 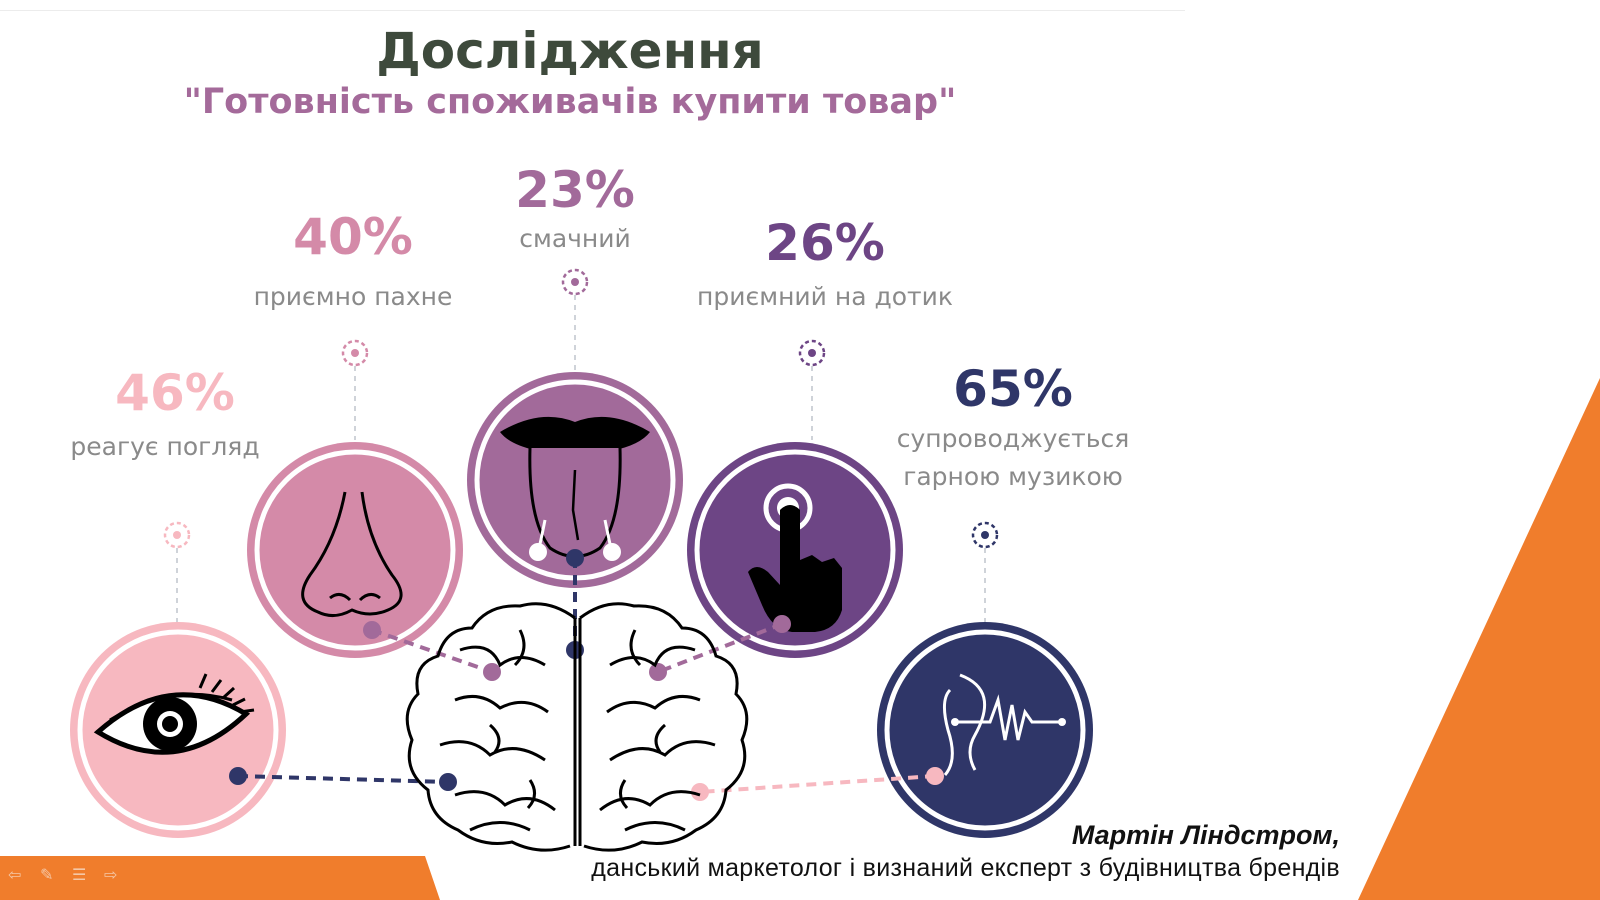 I want to click on smell-percent: 40%, so click(x=353, y=237).